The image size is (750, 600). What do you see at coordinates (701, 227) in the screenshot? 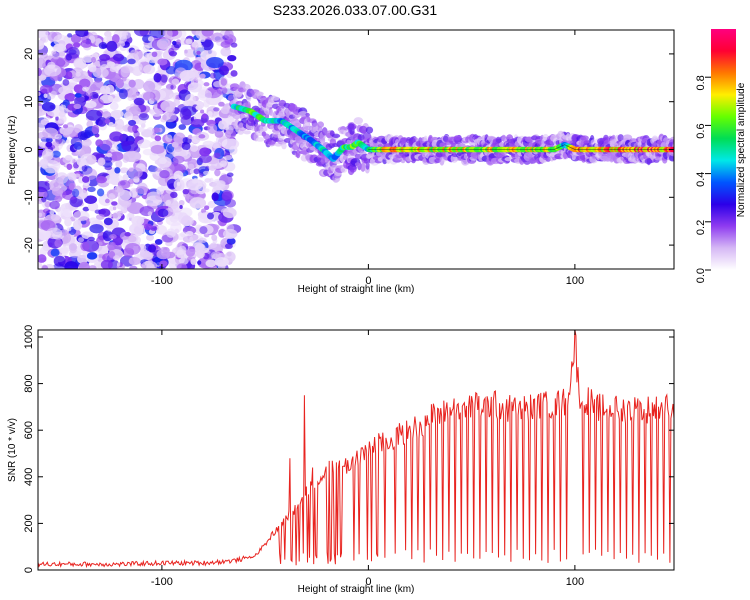
I see `colorbar-tick-label: 0.2` at bounding box center [701, 227].